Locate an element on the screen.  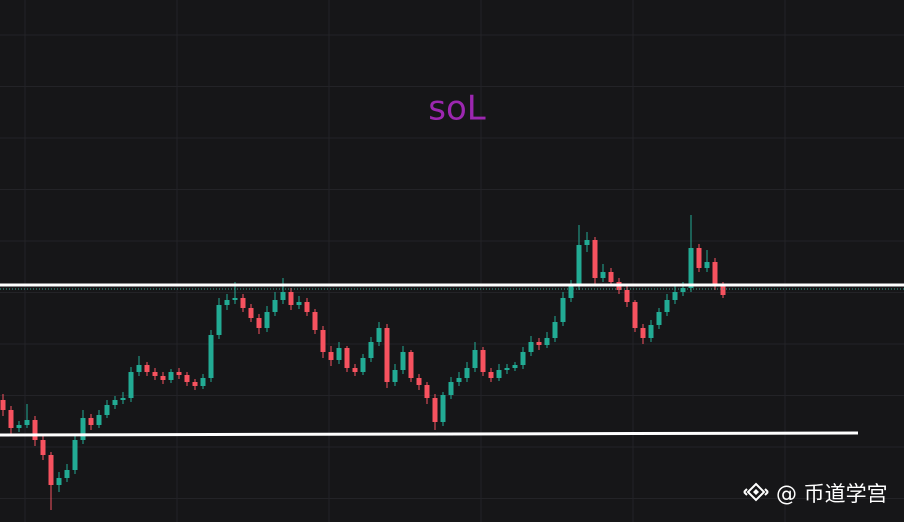
watermark: @ 币道学宫 is located at coordinates (832, 494).